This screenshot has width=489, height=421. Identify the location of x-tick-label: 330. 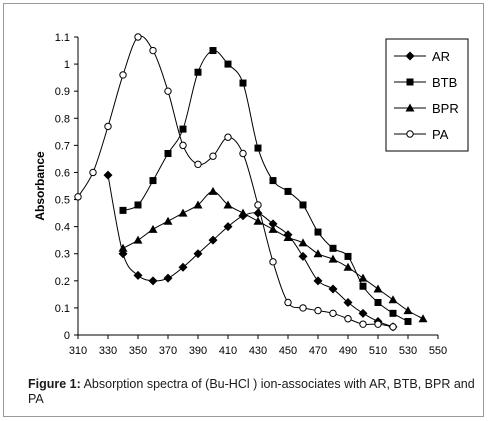
(108, 351).